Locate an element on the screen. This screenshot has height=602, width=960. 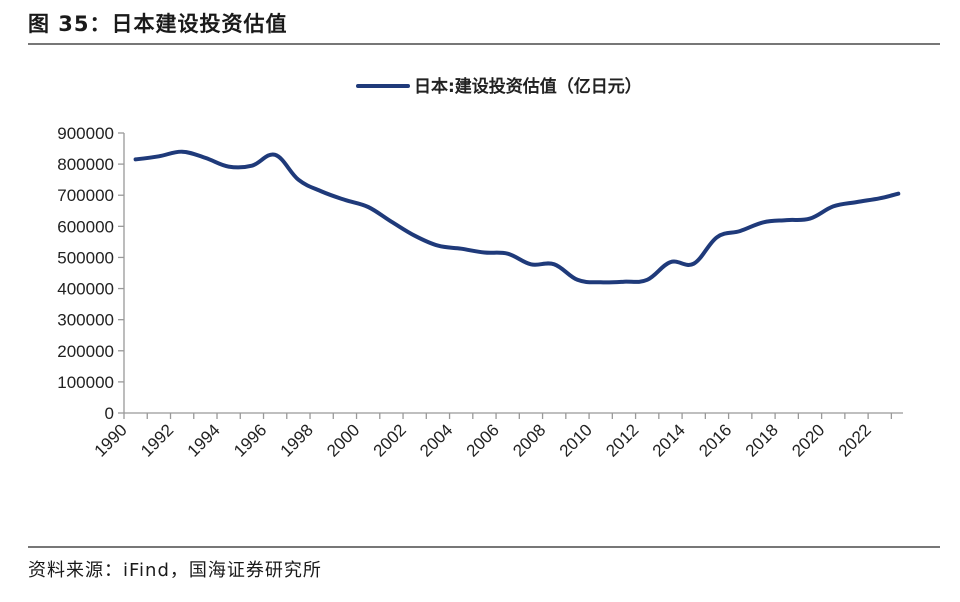
y-tick-label: 700000 is located at coordinates (85, 195).